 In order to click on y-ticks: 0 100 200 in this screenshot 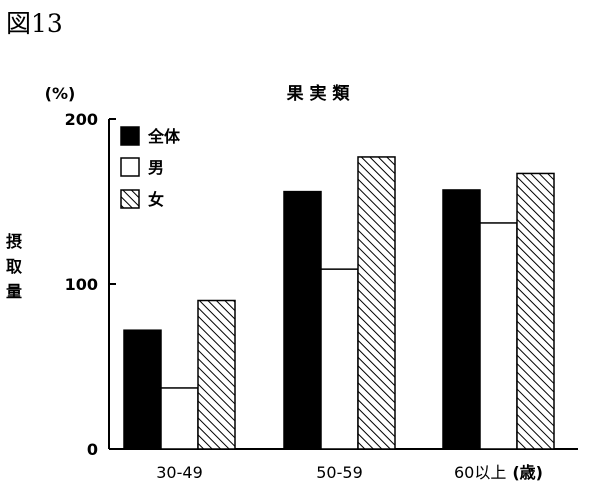, I will do `click(90, 284)`.